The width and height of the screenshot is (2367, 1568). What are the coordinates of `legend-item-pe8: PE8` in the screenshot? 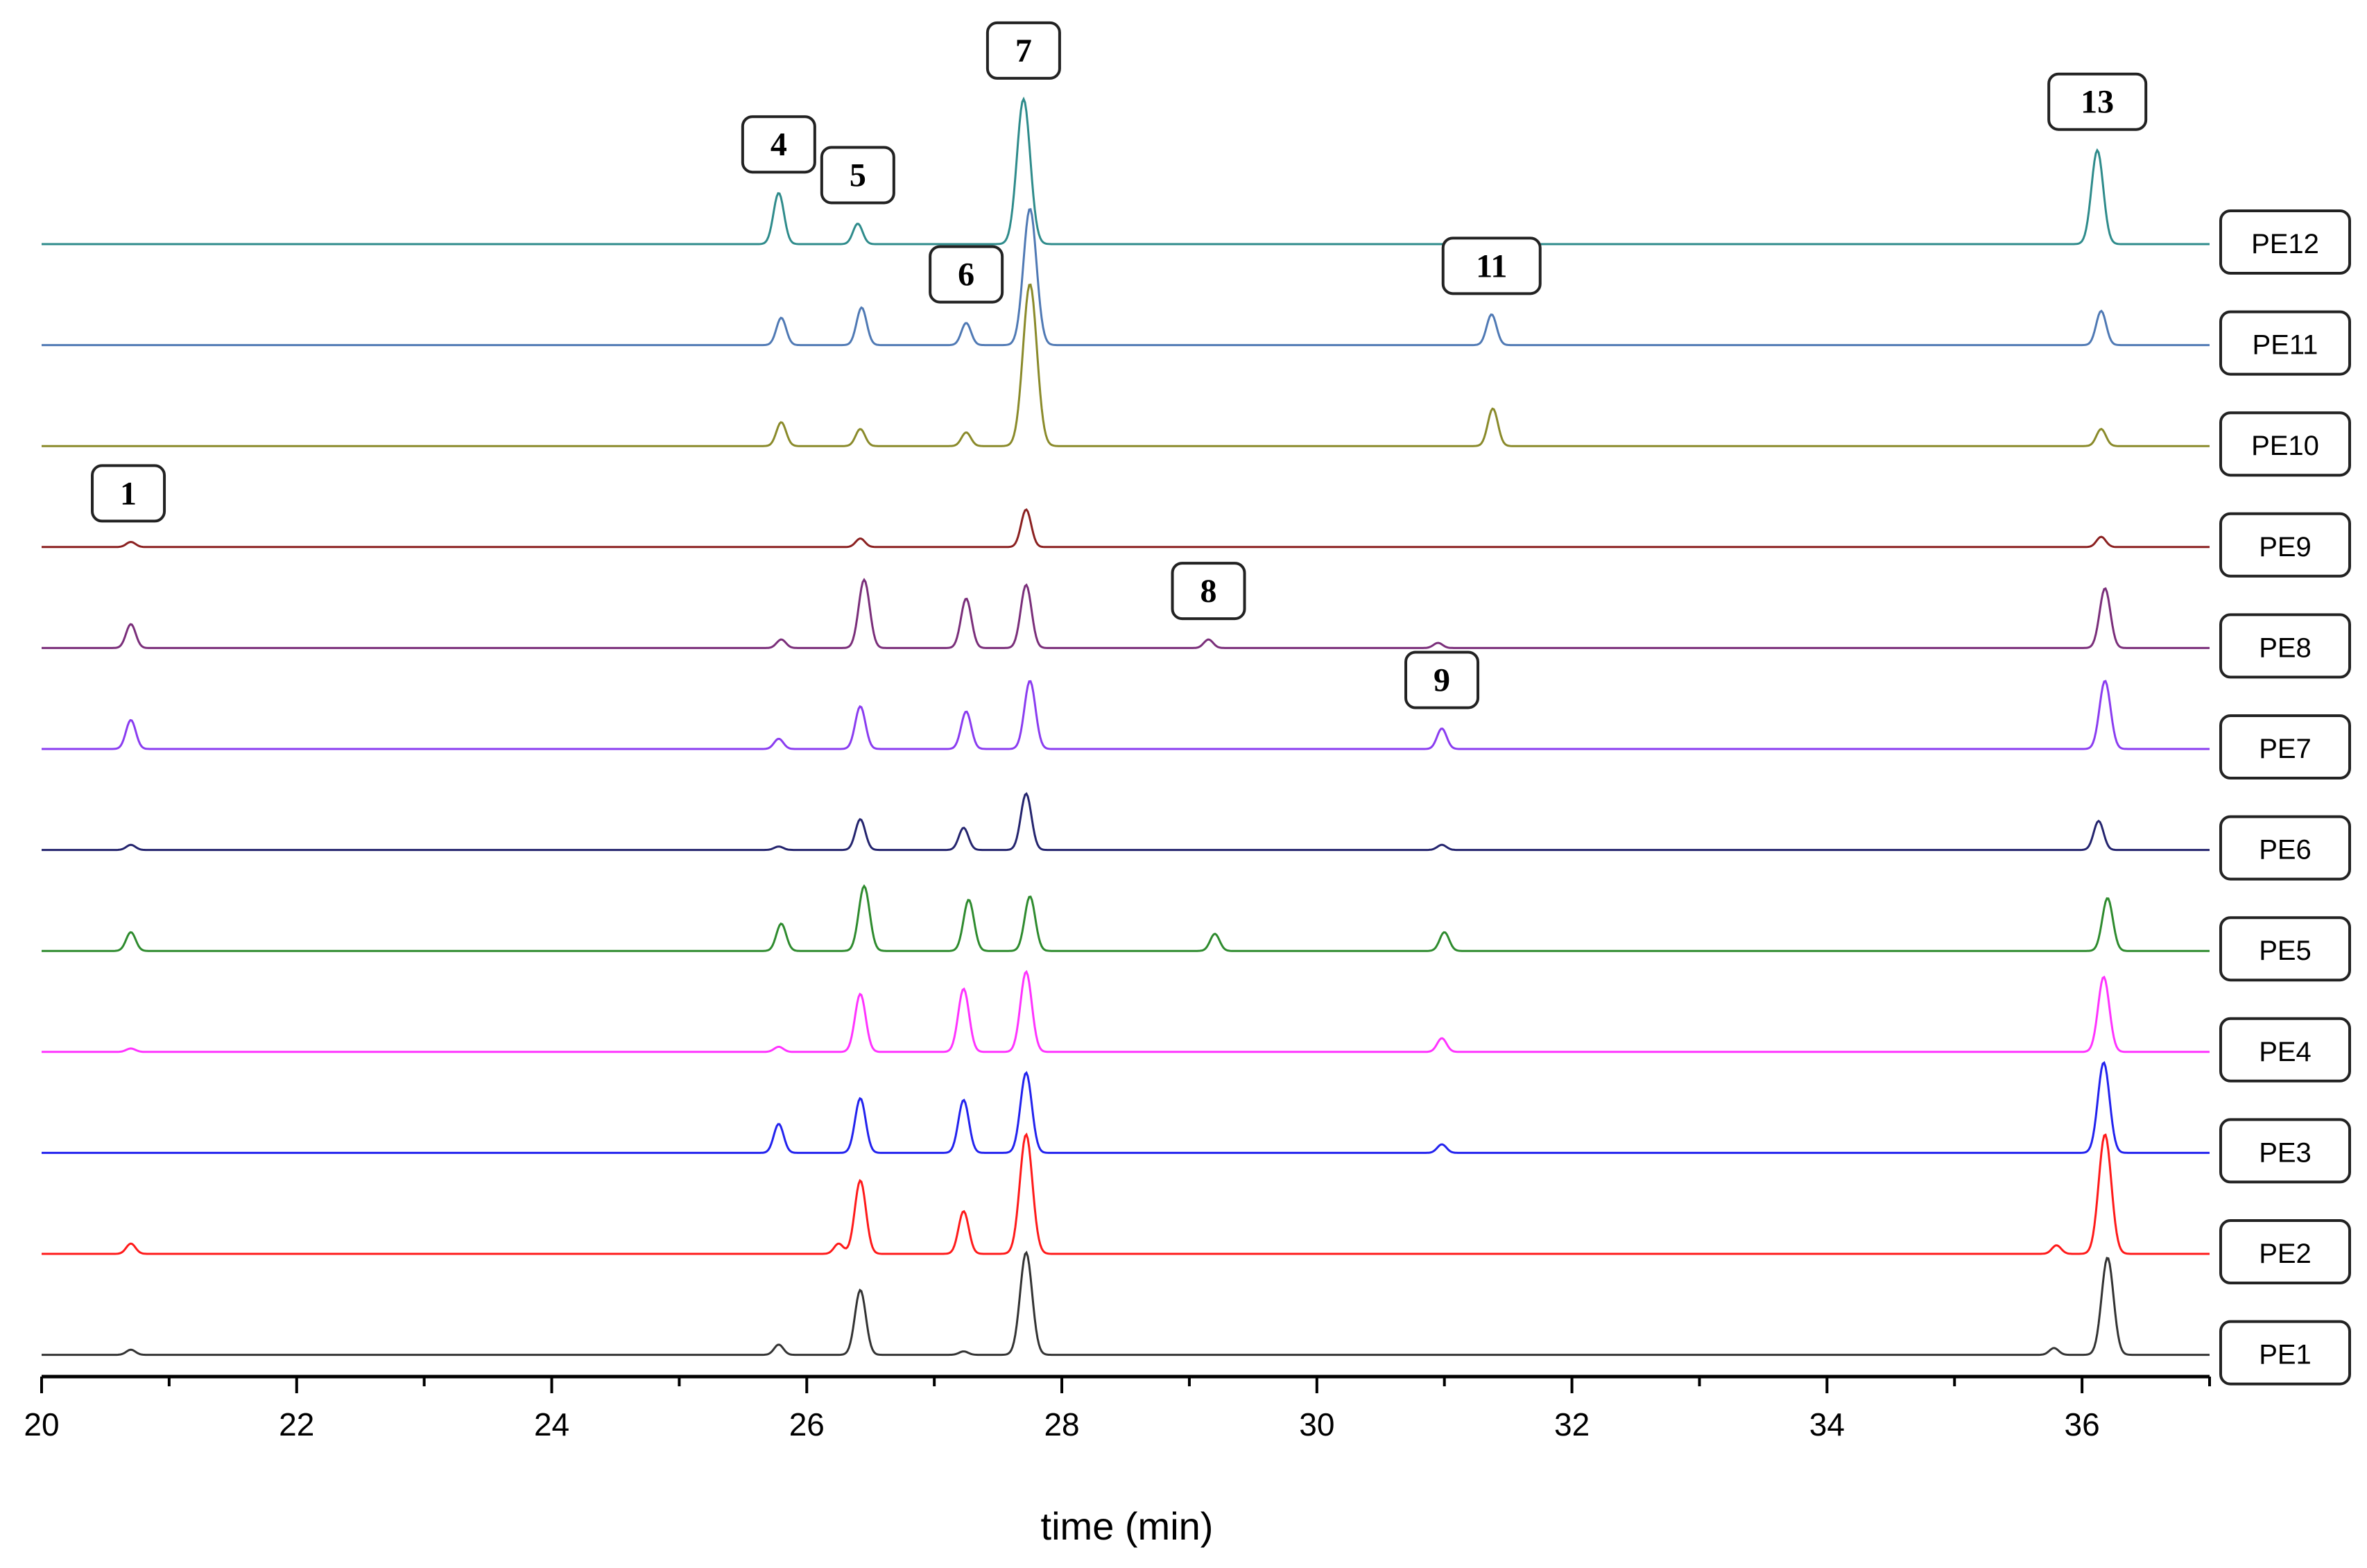 It's located at (2285, 646).